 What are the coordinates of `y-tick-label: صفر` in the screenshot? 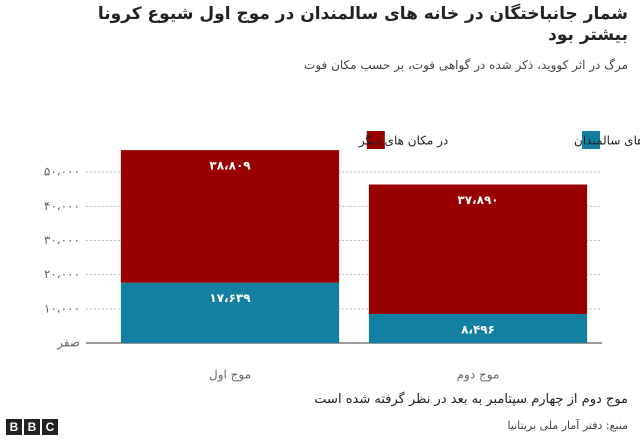 It's located at (68, 343).